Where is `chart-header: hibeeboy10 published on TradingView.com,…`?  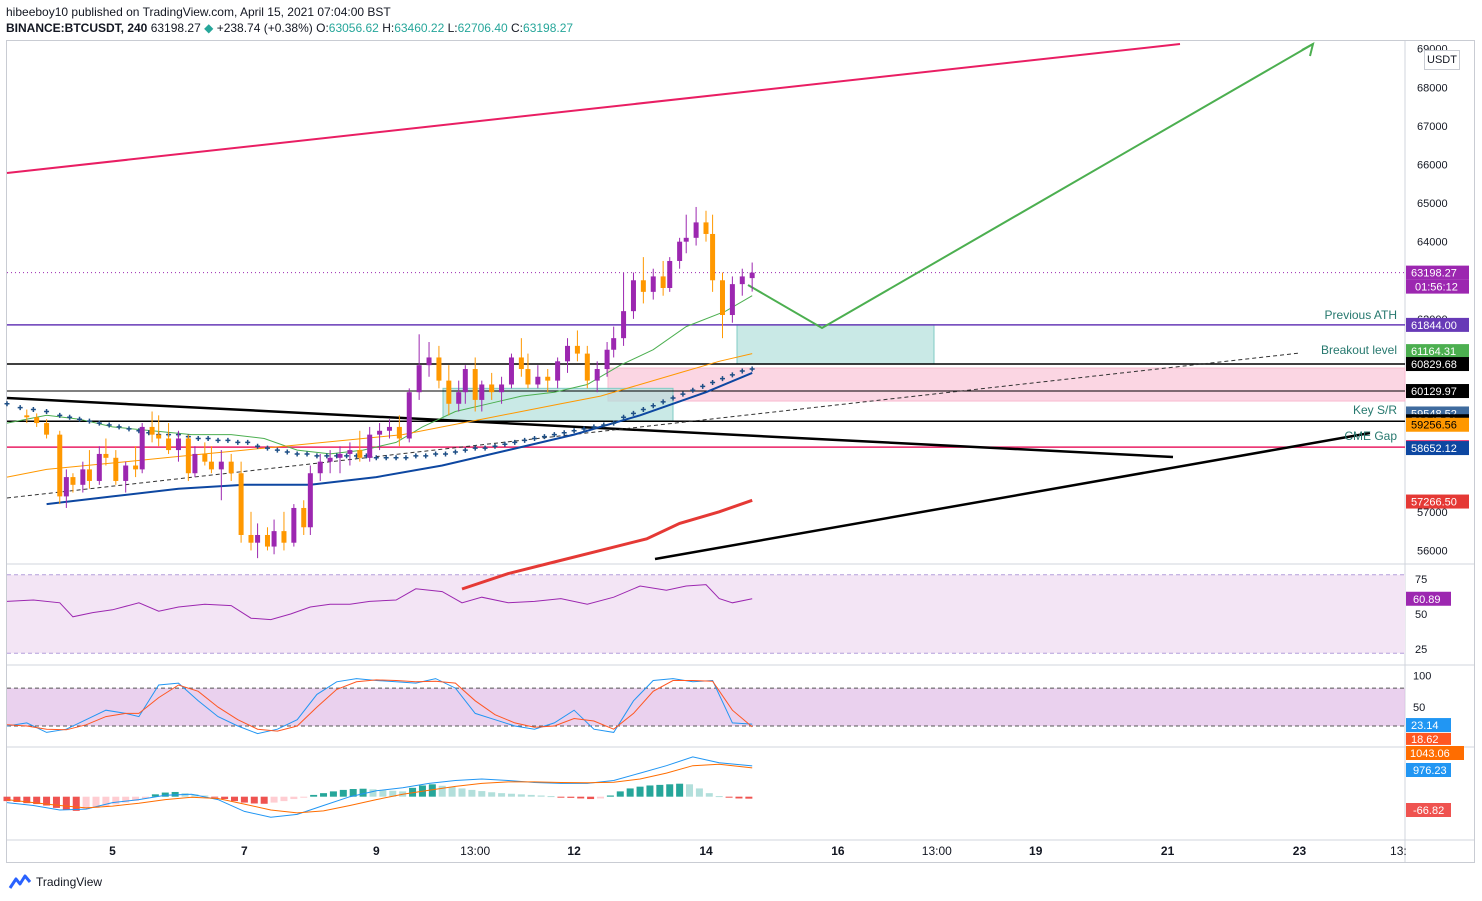 chart-header: hibeeboy10 published on TradingView.com,… is located at coordinates (289, 20).